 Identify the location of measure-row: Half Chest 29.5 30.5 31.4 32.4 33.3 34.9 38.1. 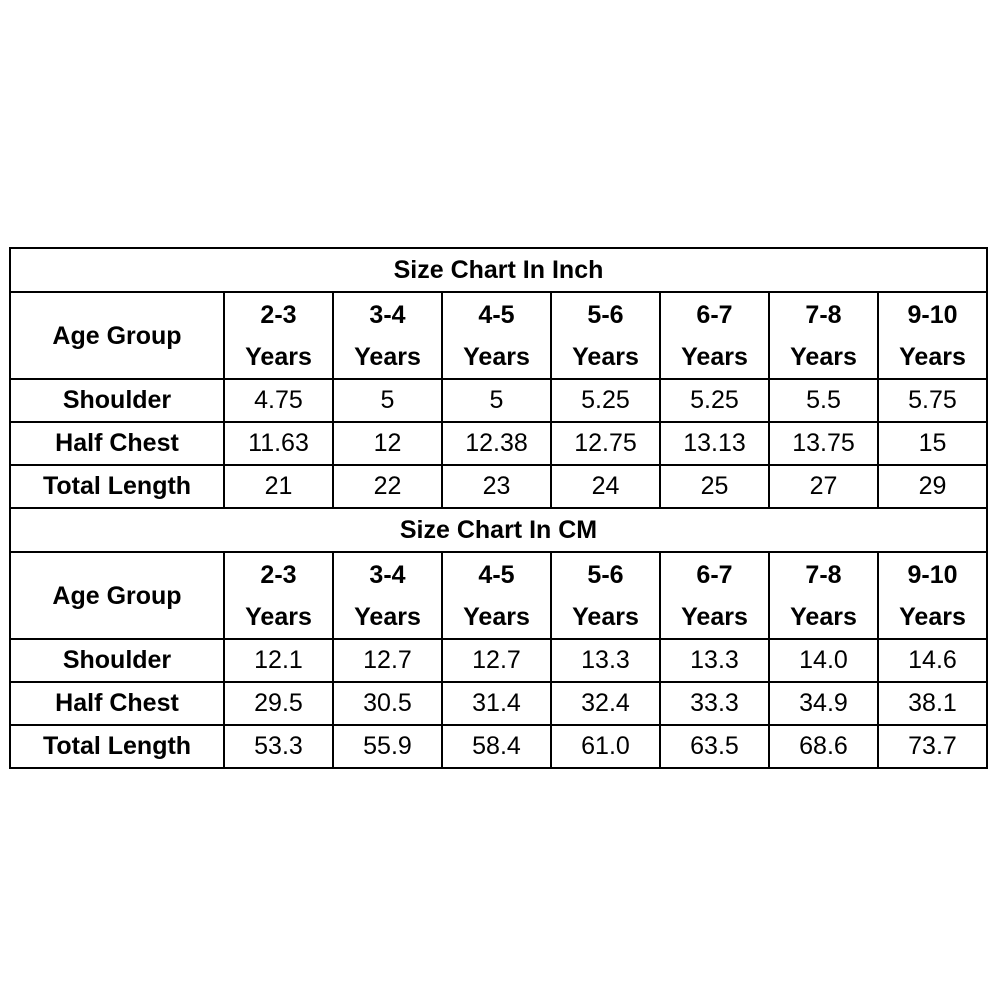
(498, 703).